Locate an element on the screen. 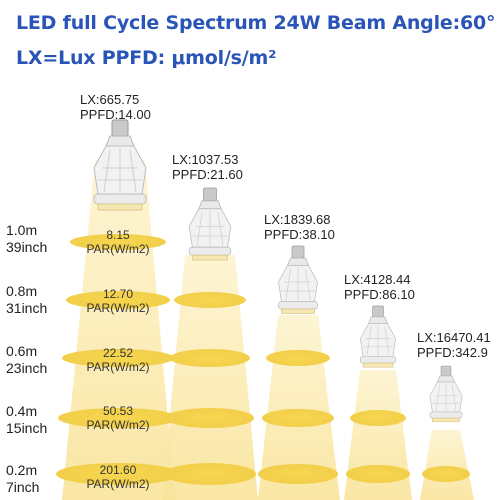 The image size is (500, 500). par-reading-5: 201.60 PAR(W/m2) is located at coordinates (118, 477).